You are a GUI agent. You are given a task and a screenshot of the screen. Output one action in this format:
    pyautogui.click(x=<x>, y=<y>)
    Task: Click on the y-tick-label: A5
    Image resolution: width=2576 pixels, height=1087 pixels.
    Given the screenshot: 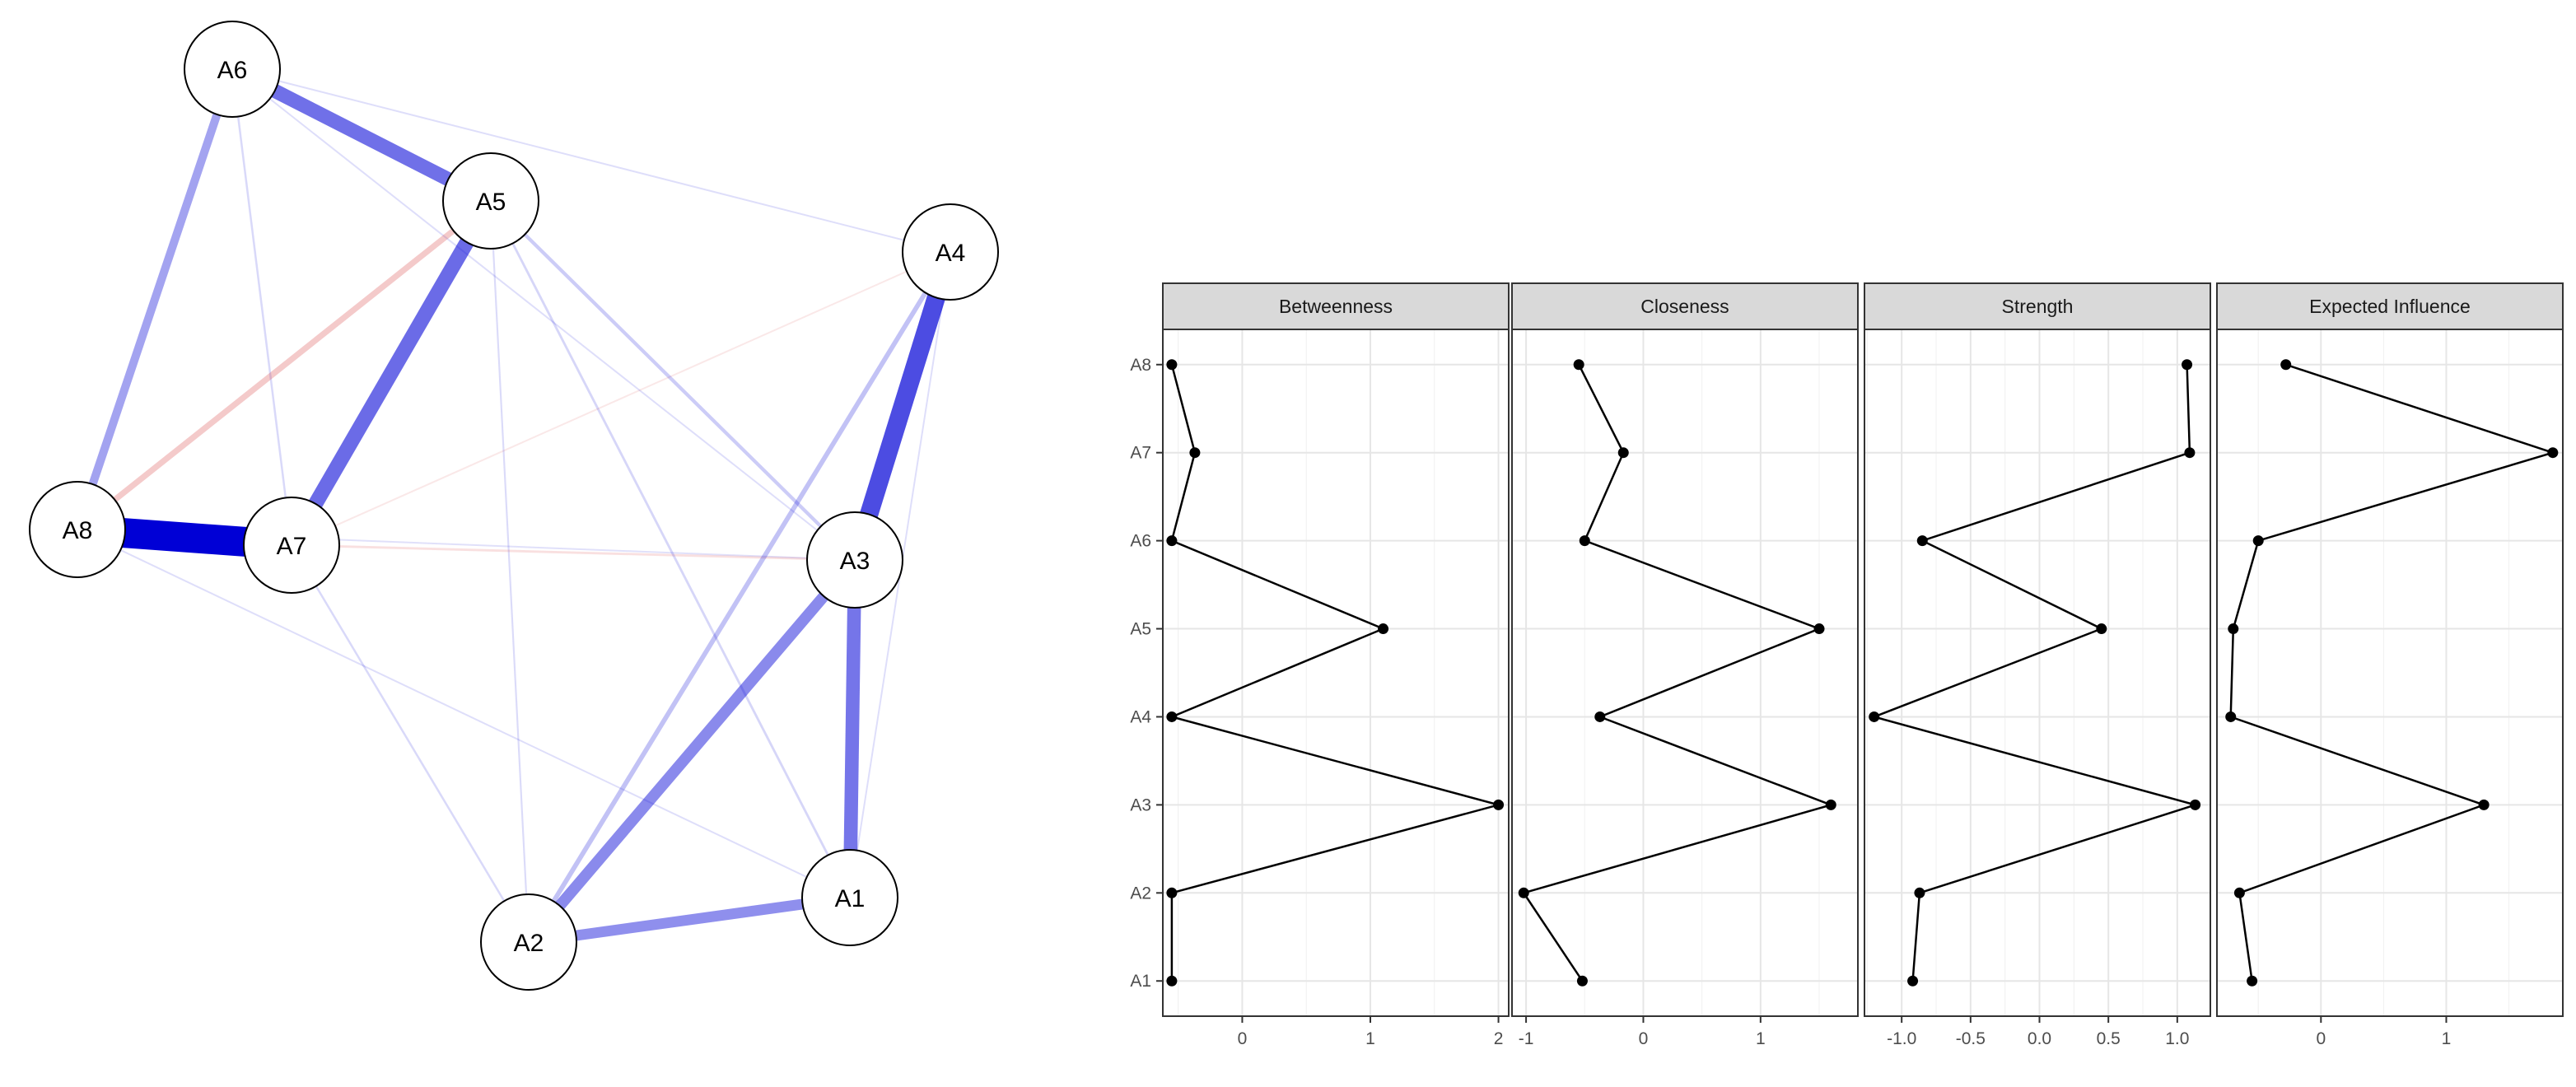 What is the action you would take?
    pyautogui.click(x=1140, y=629)
    